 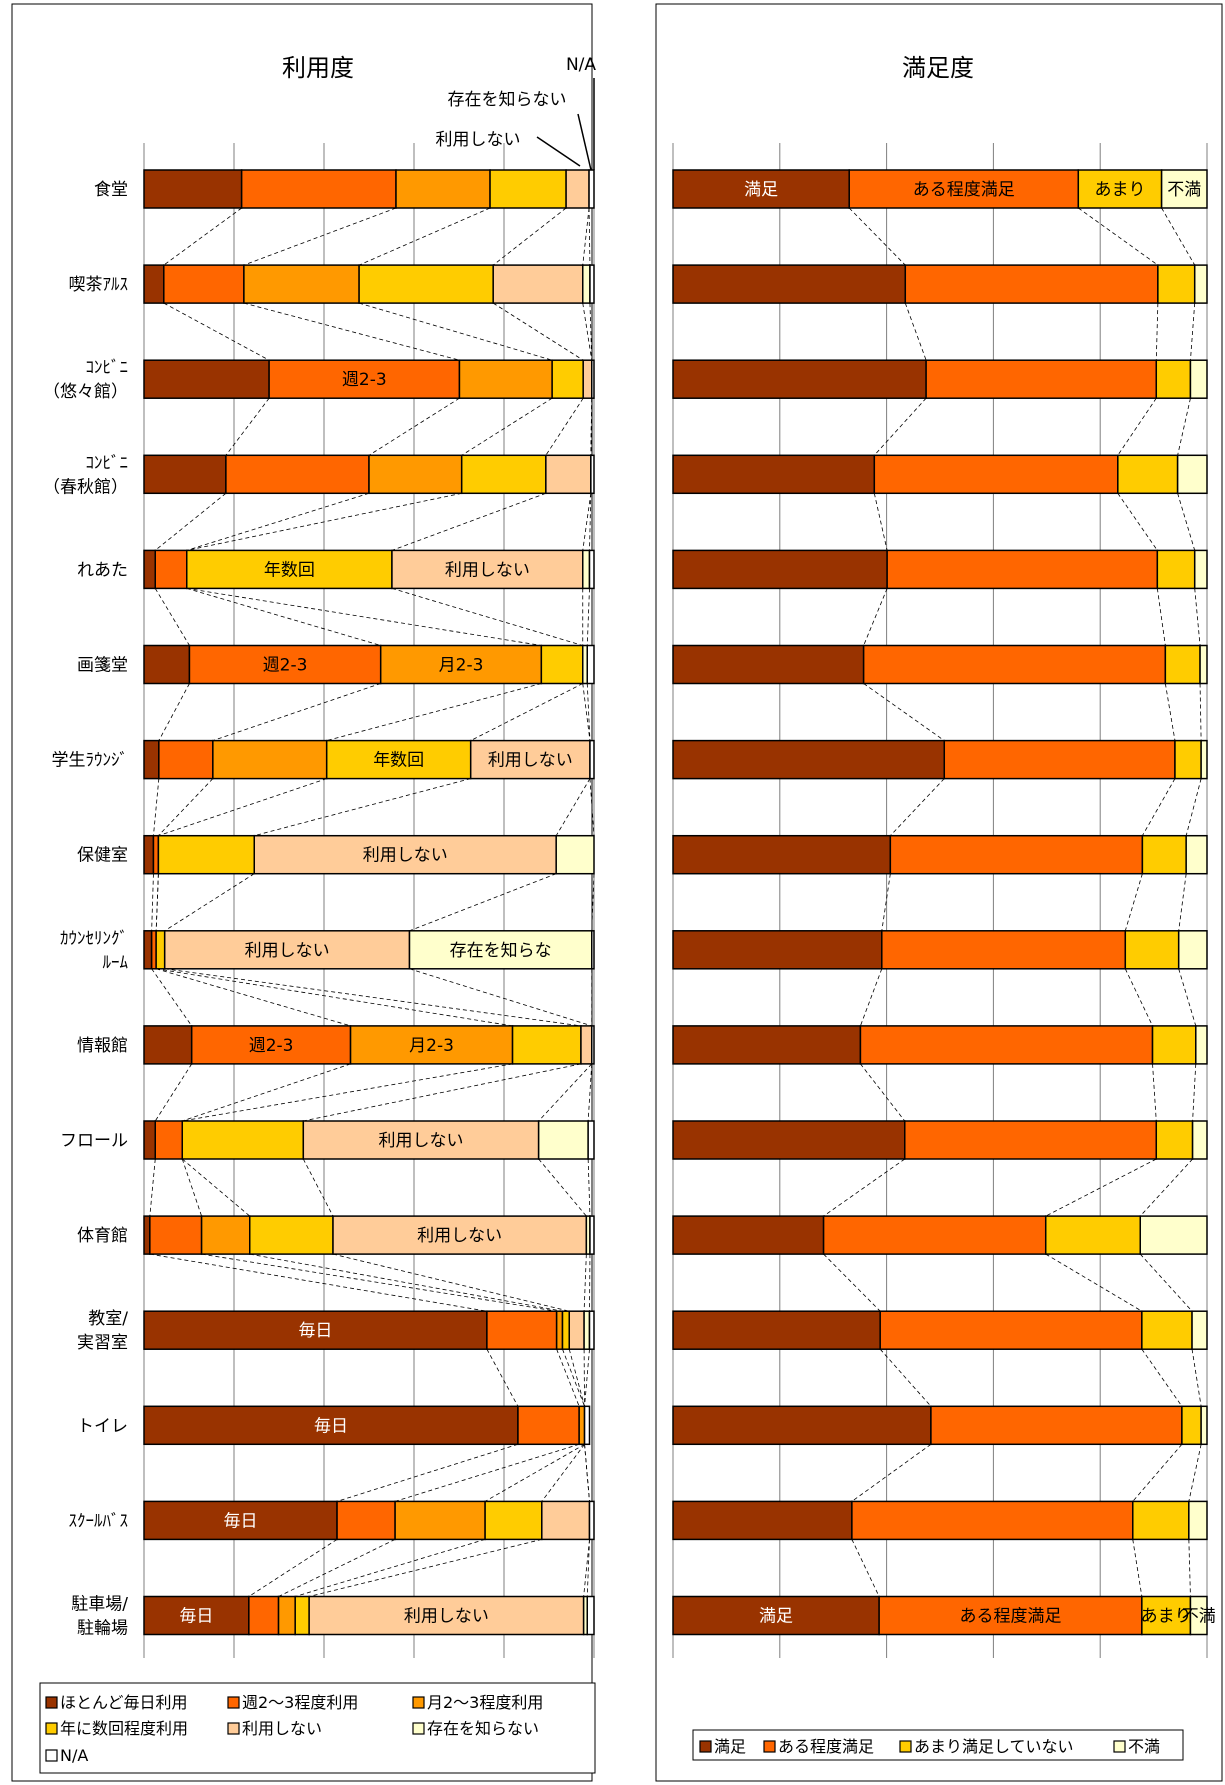 What do you see at coordinates (99, 1521) in the screenshot?
I see `category-label: ｽｸｰﾙﾊﾞｽ` at bounding box center [99, 1521].